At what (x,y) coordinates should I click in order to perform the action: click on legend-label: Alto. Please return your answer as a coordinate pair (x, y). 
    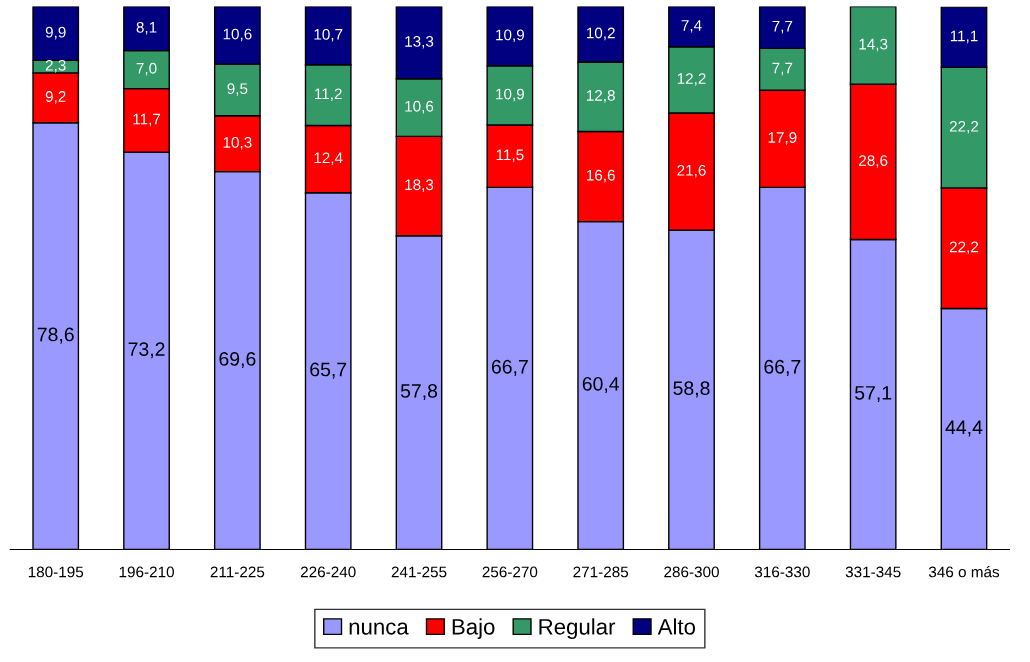
    Looking at the image, I should click on (676, 626).